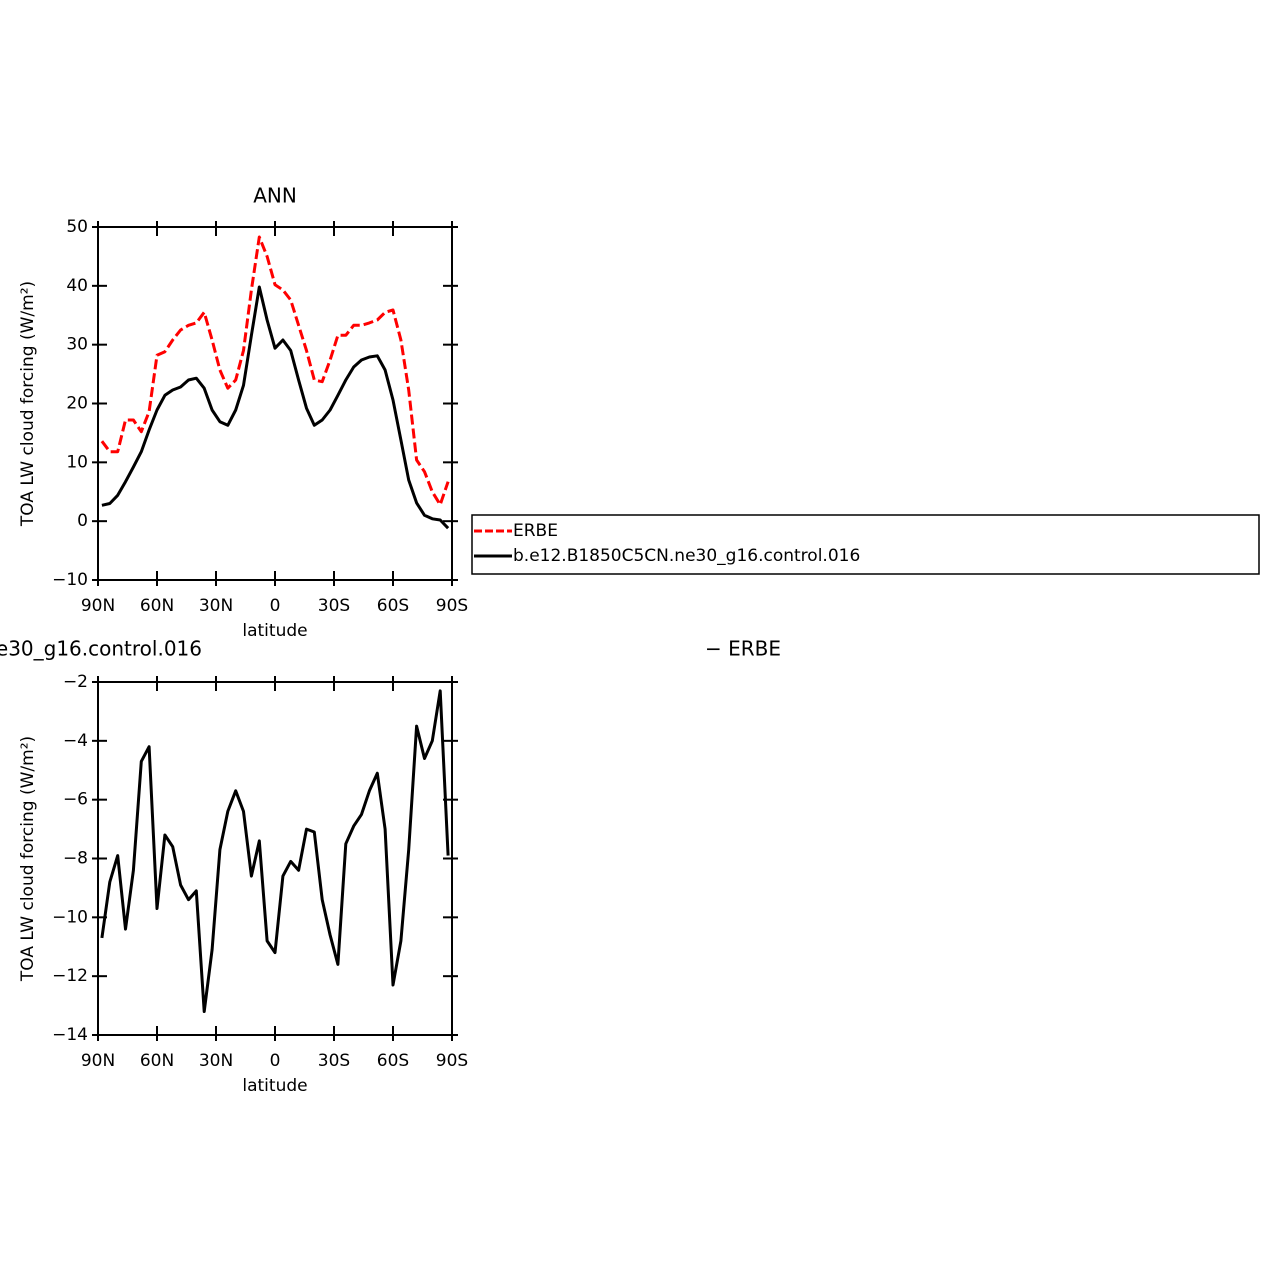  What do you see at coordinates (75, 859) in the screenshot?
I see `y-tick-label: −8` at bounding box center [75, 859].